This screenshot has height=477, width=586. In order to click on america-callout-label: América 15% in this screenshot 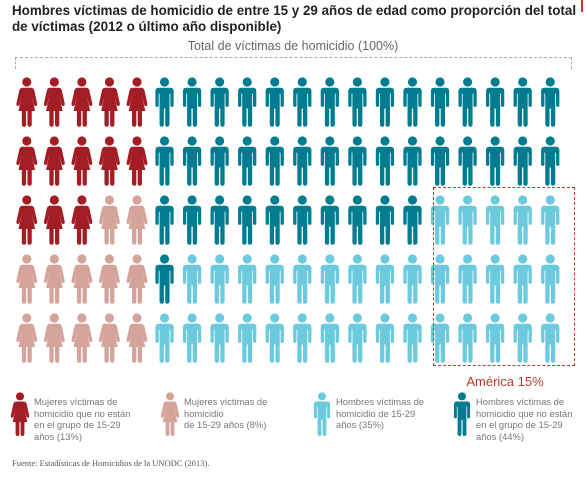, I will do `click(505, 381)`.